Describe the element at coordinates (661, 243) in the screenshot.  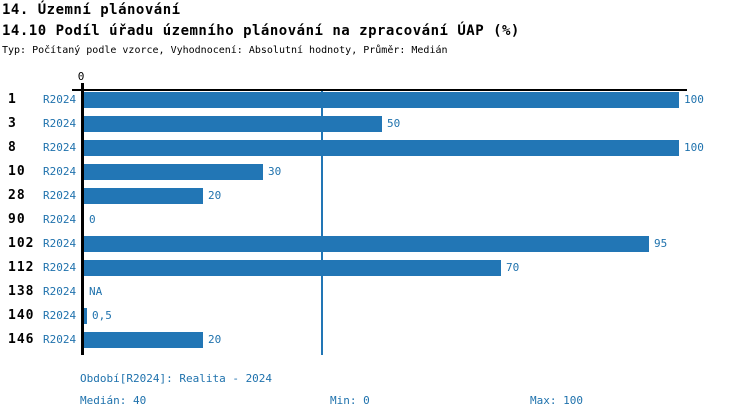
I see `bar-value-label: 95` at that location.